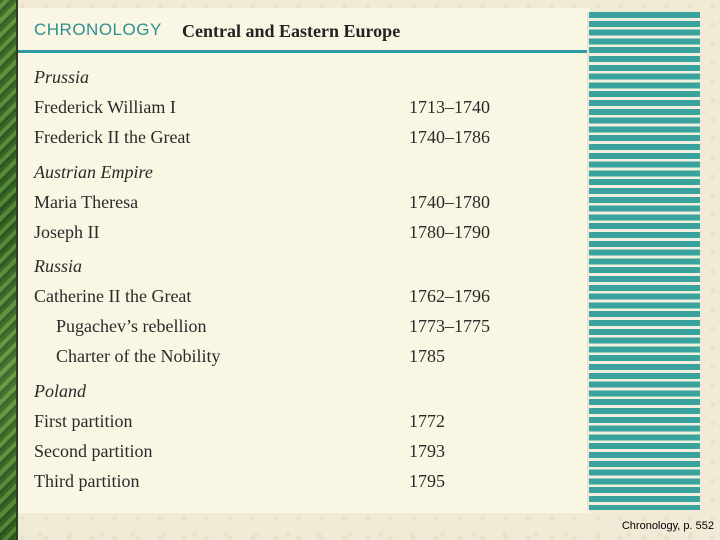 The width and height of the screenshot is (720, 540). I want to click on chronology-brand: CHRONOLOGY, so click(98, 29).